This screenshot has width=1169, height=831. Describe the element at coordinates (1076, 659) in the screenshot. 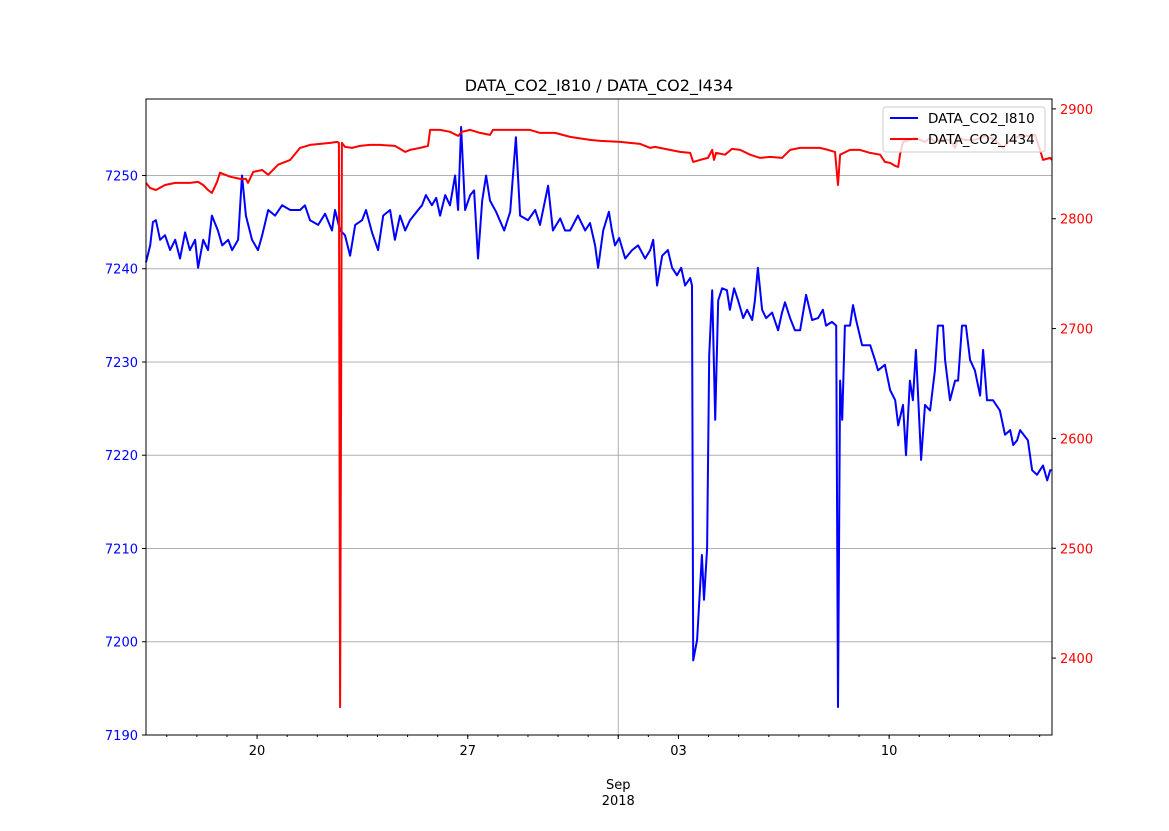

I see `right-tick-label: 2400` at that location.